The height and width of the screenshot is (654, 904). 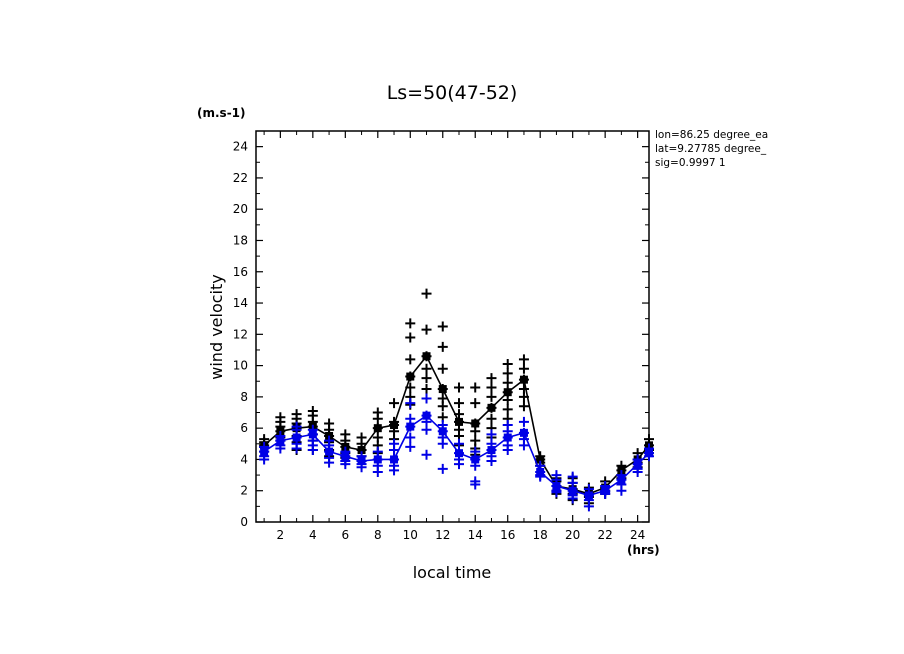 What do you see at coordinates (572, 535) in the screenshot?
I see `x-tick-label: 20` at bounding box center [572, 535].